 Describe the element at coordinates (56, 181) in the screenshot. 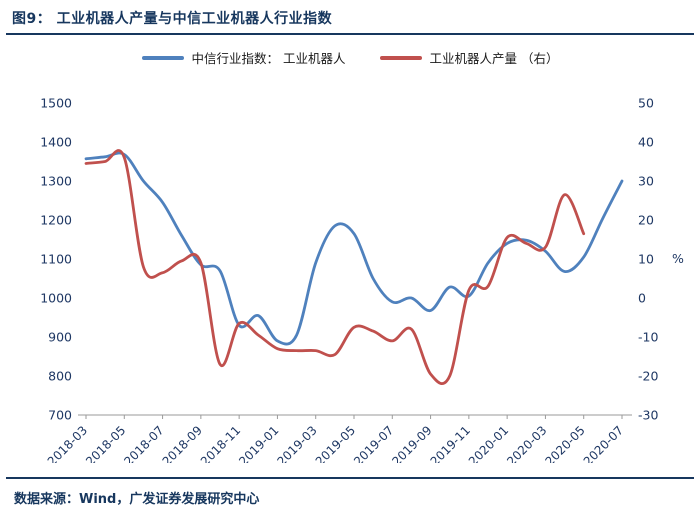

I see `left-axis-tick-label: 1300` at that location.